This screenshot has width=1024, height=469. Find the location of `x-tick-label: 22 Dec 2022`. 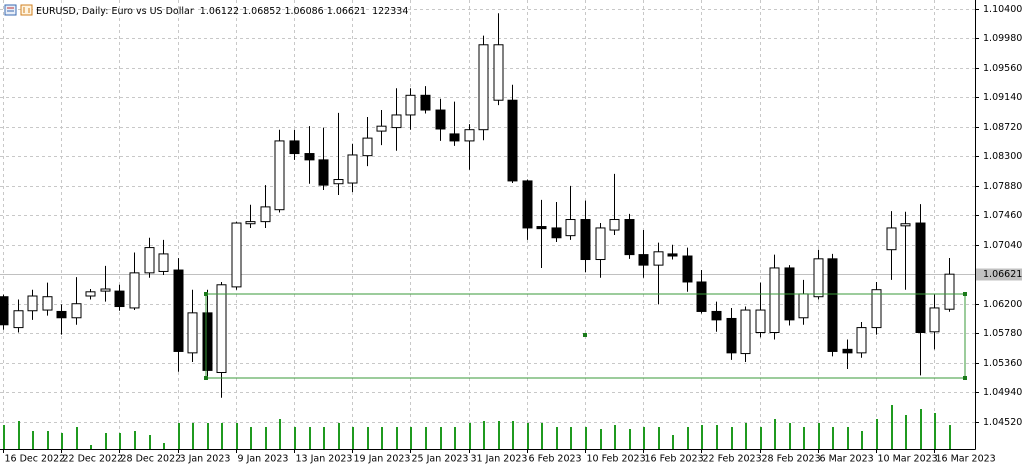

x-tick-label: 22 Dec 2022 is located at coordinates (93, 459).